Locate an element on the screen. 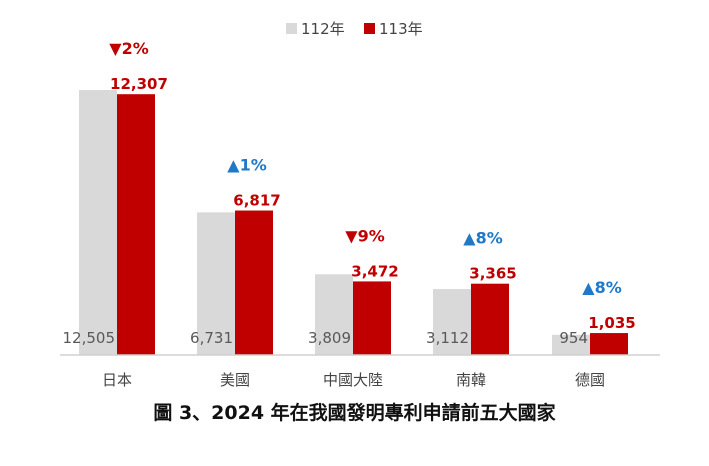  value-label-112-3: 3,112 is located at coordinates (447, 338).